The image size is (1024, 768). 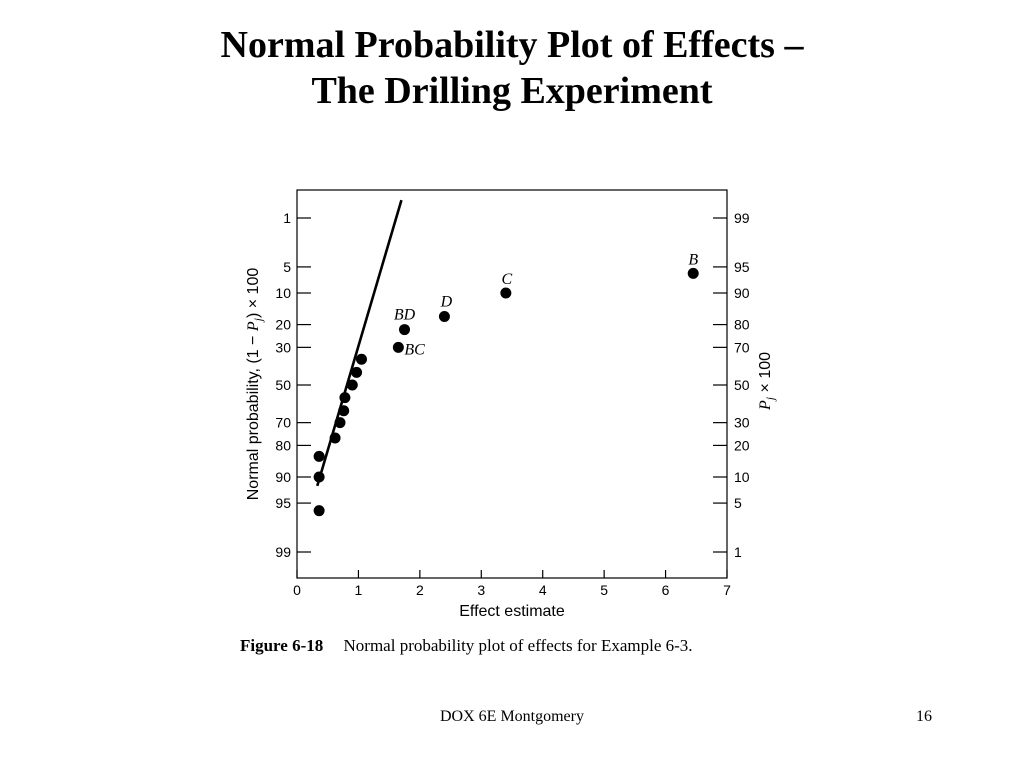 I want to click on x-tick-label: 4, so click(x=543, y=590).